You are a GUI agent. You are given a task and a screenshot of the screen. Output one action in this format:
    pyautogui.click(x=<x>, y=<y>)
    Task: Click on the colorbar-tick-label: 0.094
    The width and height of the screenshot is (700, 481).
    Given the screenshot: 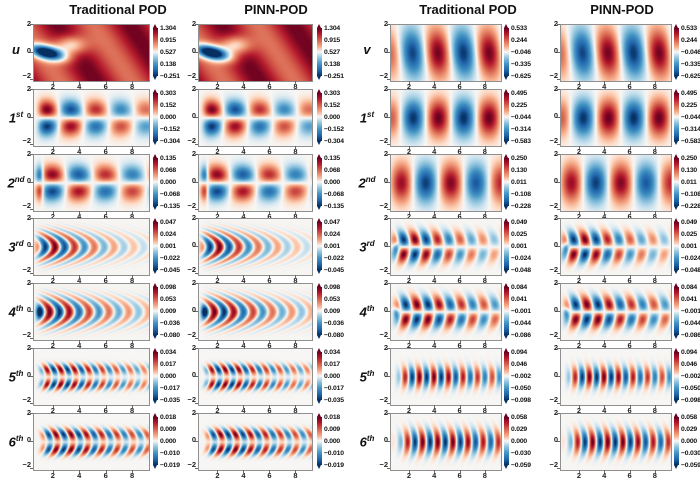 What is the action you would take?
    pyautogui.click(x=689, y=352)
    